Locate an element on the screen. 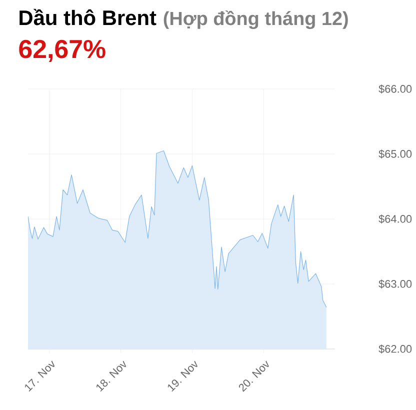 The image size is (416, 410). y-tick-label: $65.00 is located at coordinates (395, 154).